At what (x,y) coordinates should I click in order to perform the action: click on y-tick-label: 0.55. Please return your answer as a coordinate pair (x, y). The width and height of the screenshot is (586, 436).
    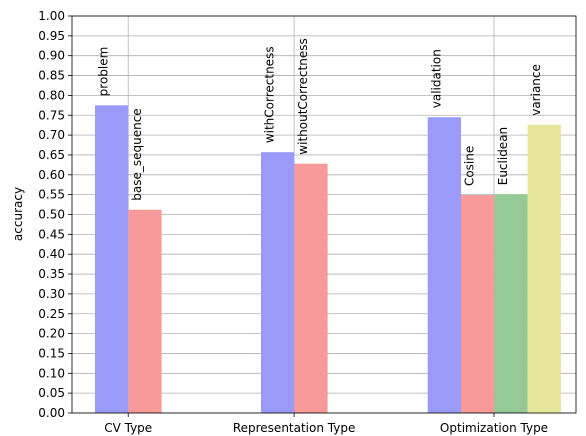
    Looking at the image, I should click on (51, 195).